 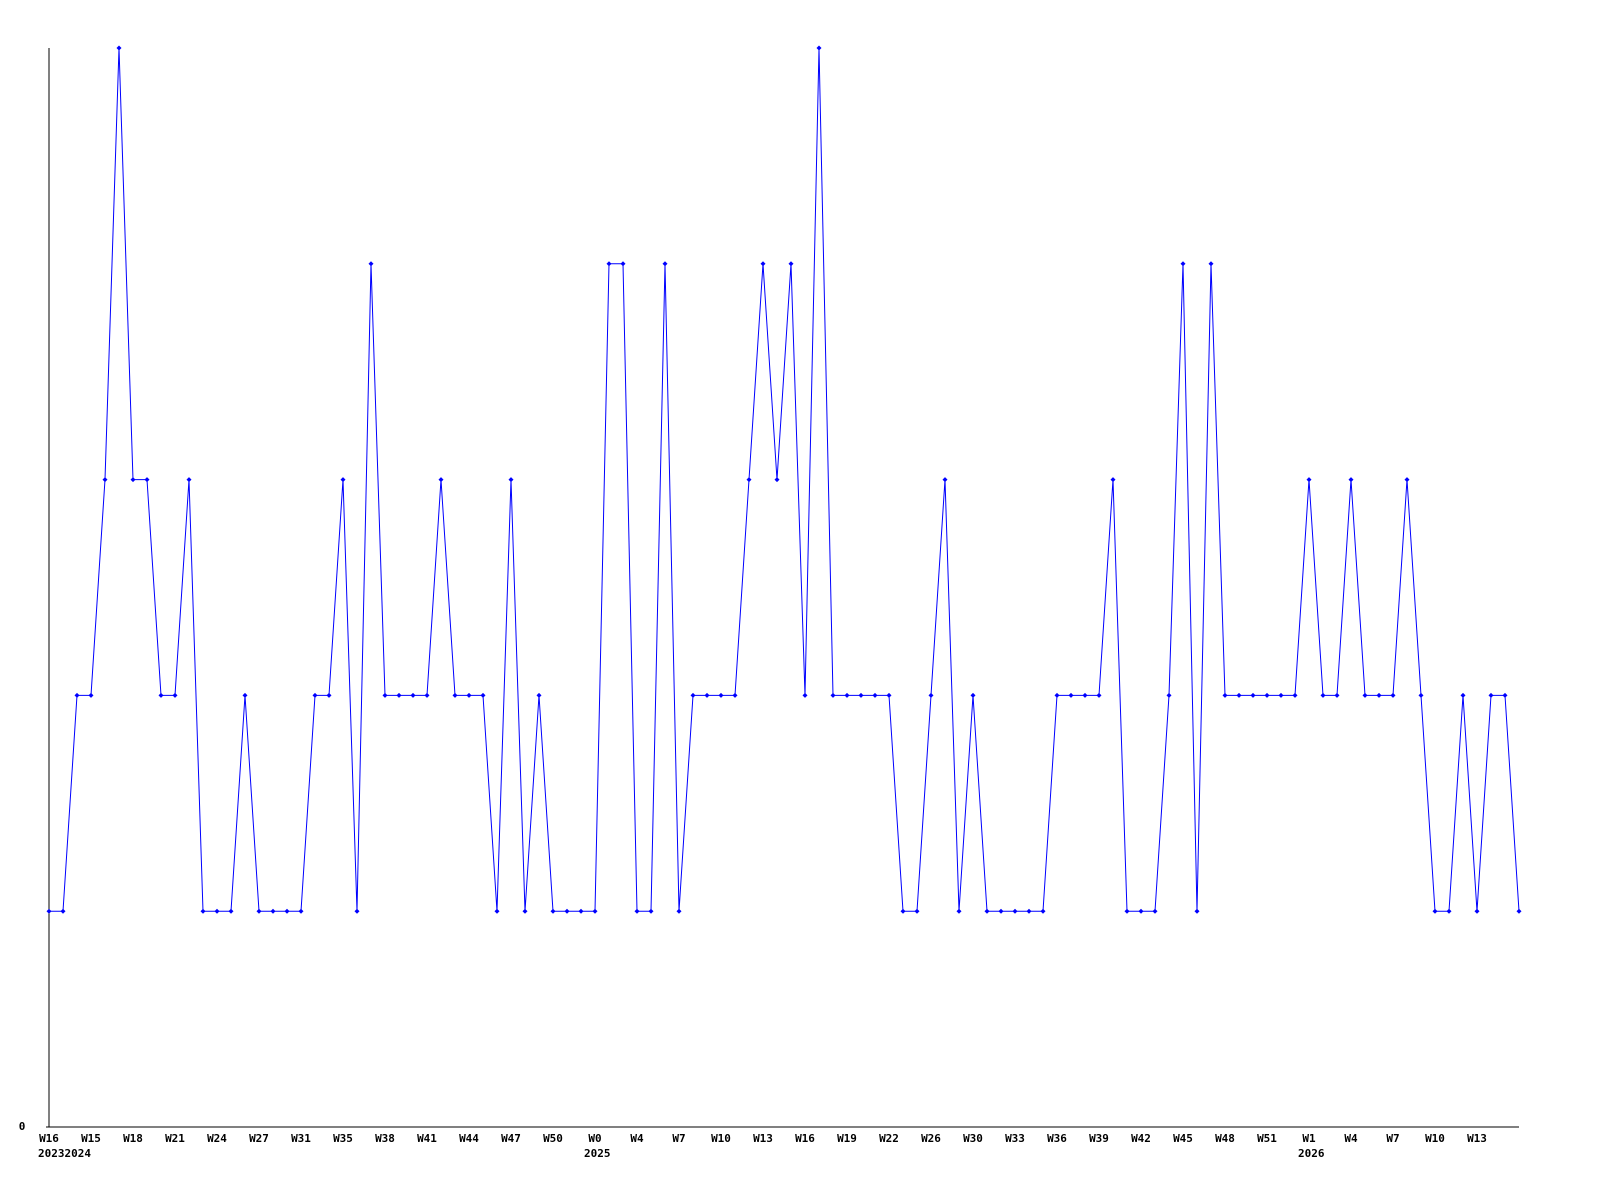 What do you see at coordinates (889, 1138) in the screenshot?
I see `x-tick-label: W22` at bounding box center [889, 1138].